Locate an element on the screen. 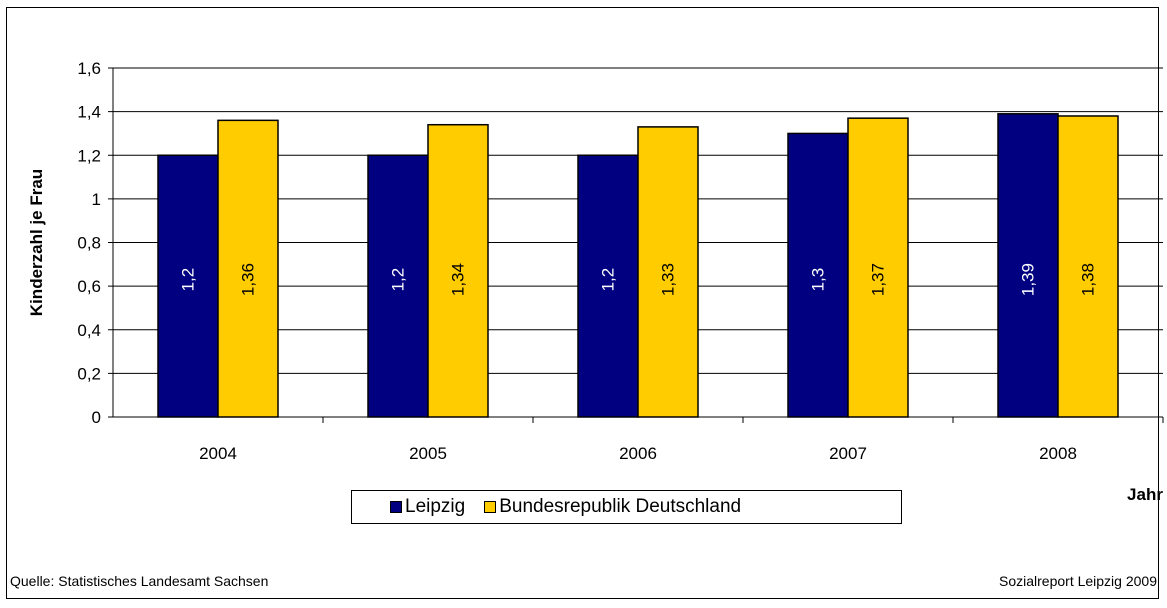 The height and width of the screenshot is (608, 1167). y-tick-label: 0,2 is located at coordinates (89, 373).